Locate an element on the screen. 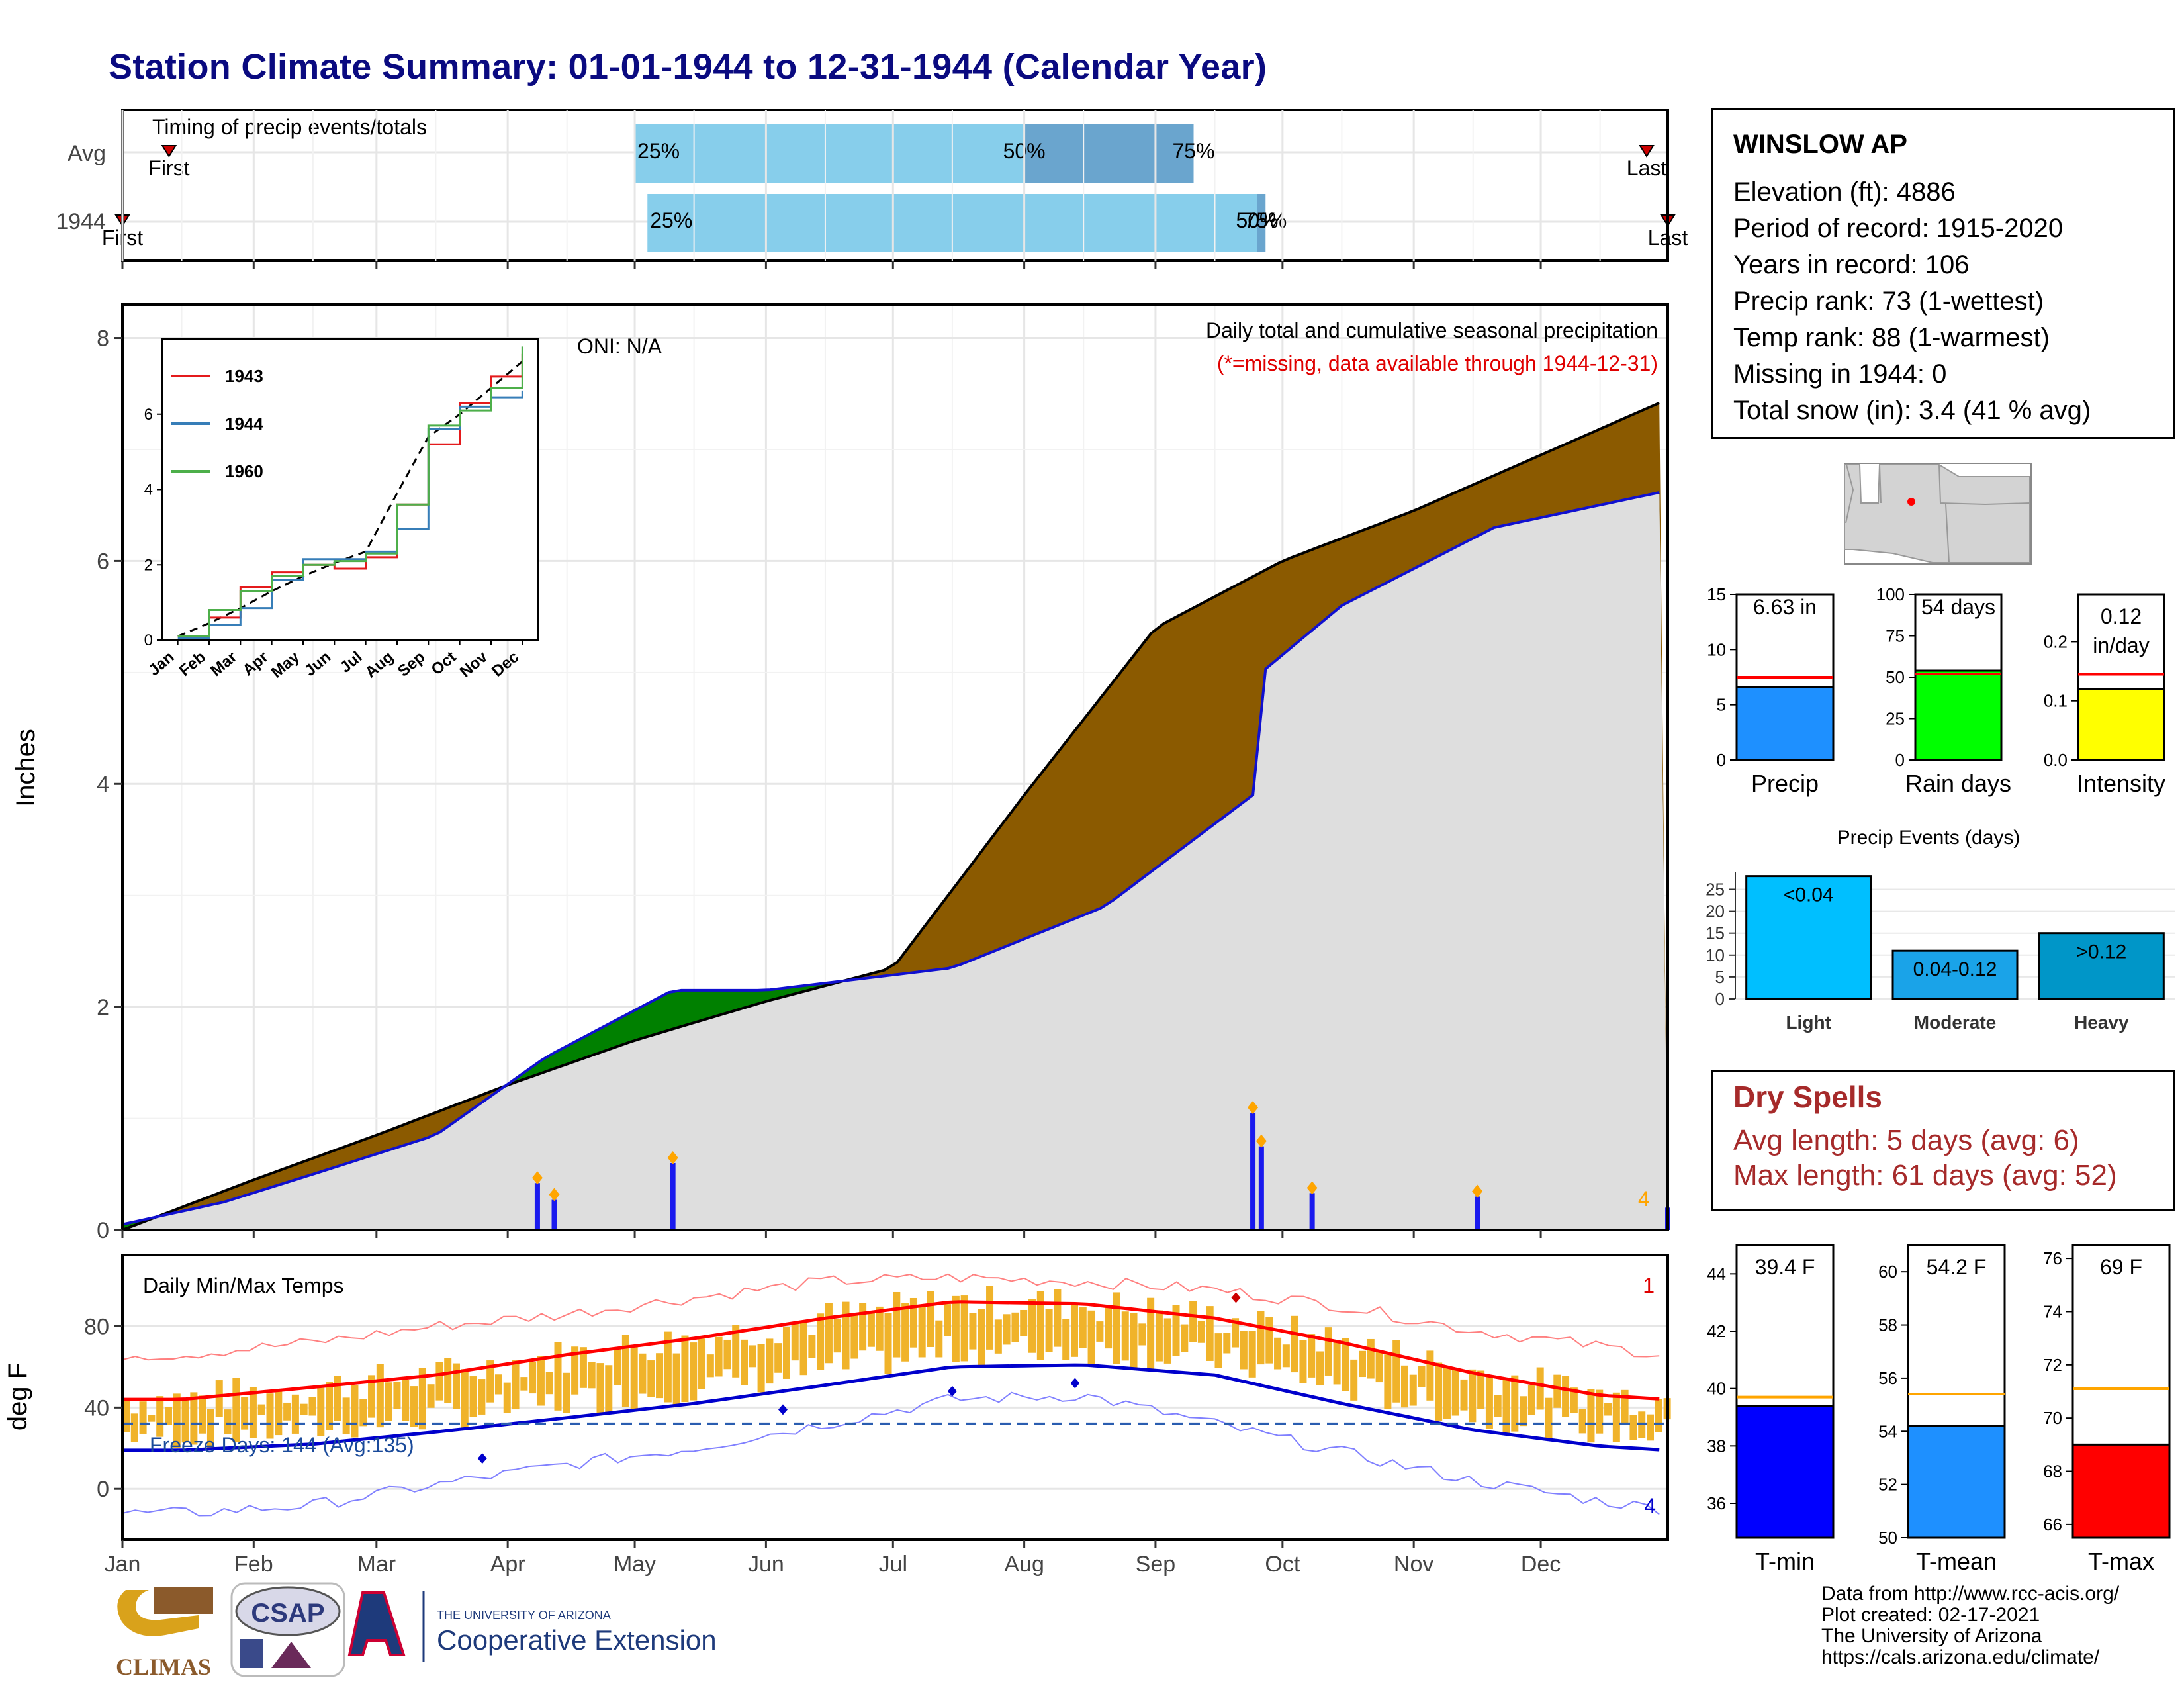 The image size is (2184, 1688). climas-logo: CLIMAS is located at coordinates (164, 1633).